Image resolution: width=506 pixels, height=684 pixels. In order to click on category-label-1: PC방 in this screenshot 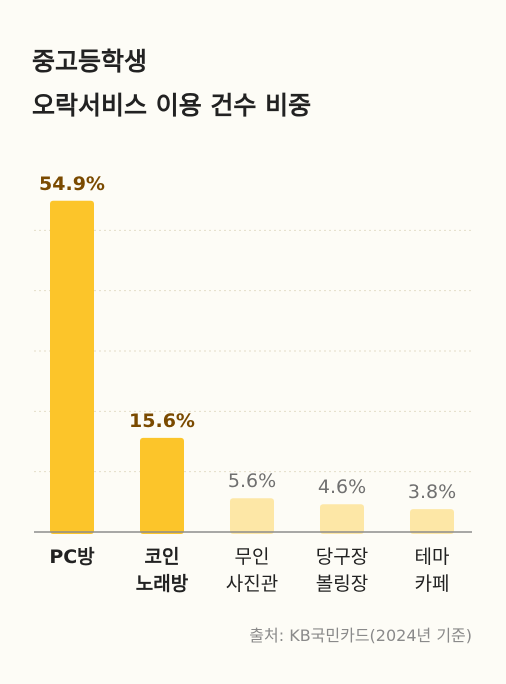, I will do `click(72, 557)`.